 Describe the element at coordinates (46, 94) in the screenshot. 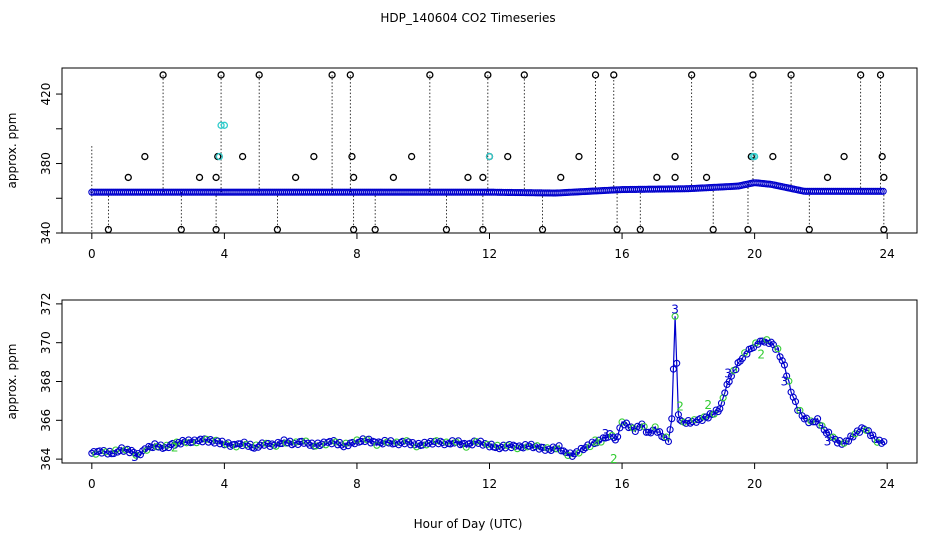

I see `top-y-tick-label: 420` at that location.